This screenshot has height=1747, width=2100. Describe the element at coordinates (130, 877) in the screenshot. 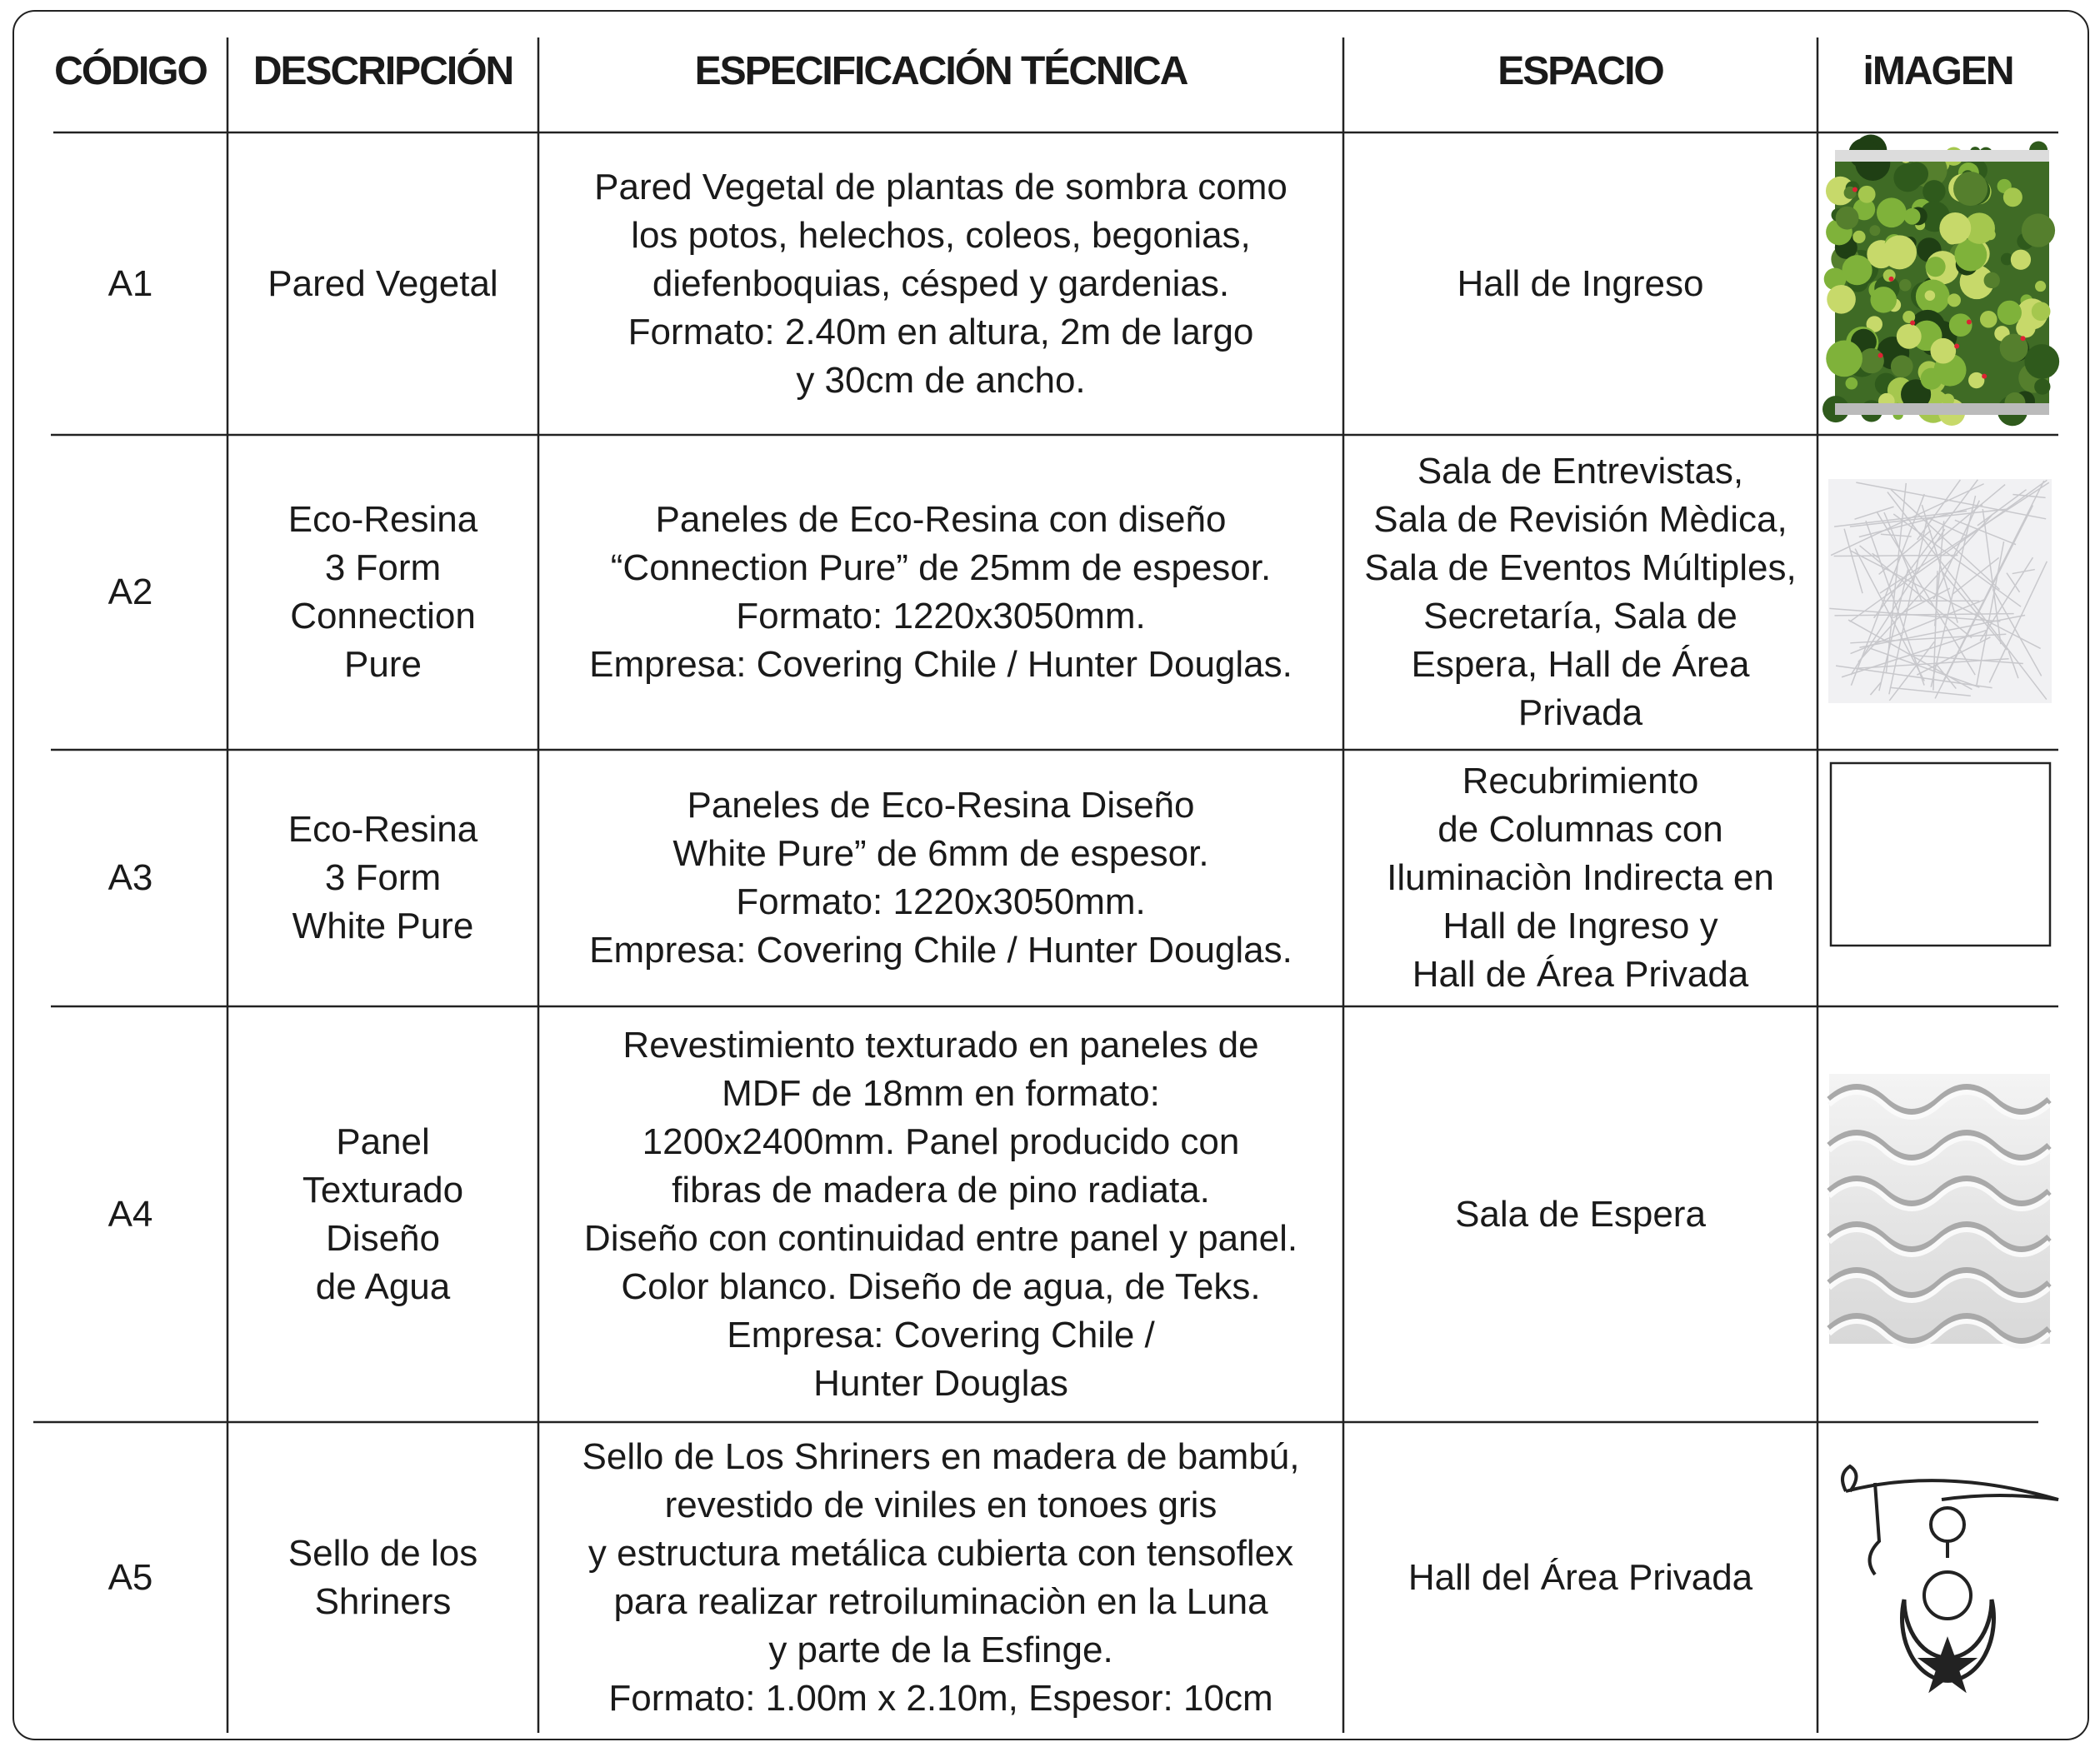

I see `code-cell: A3` at that location.